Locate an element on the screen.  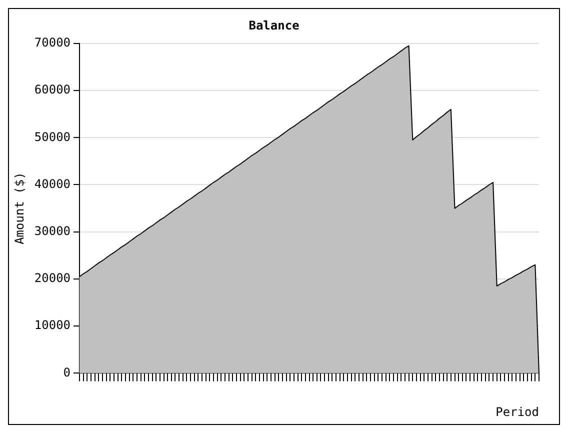
y-axis-title: Amount ($) is located at coordinates (19, 208).